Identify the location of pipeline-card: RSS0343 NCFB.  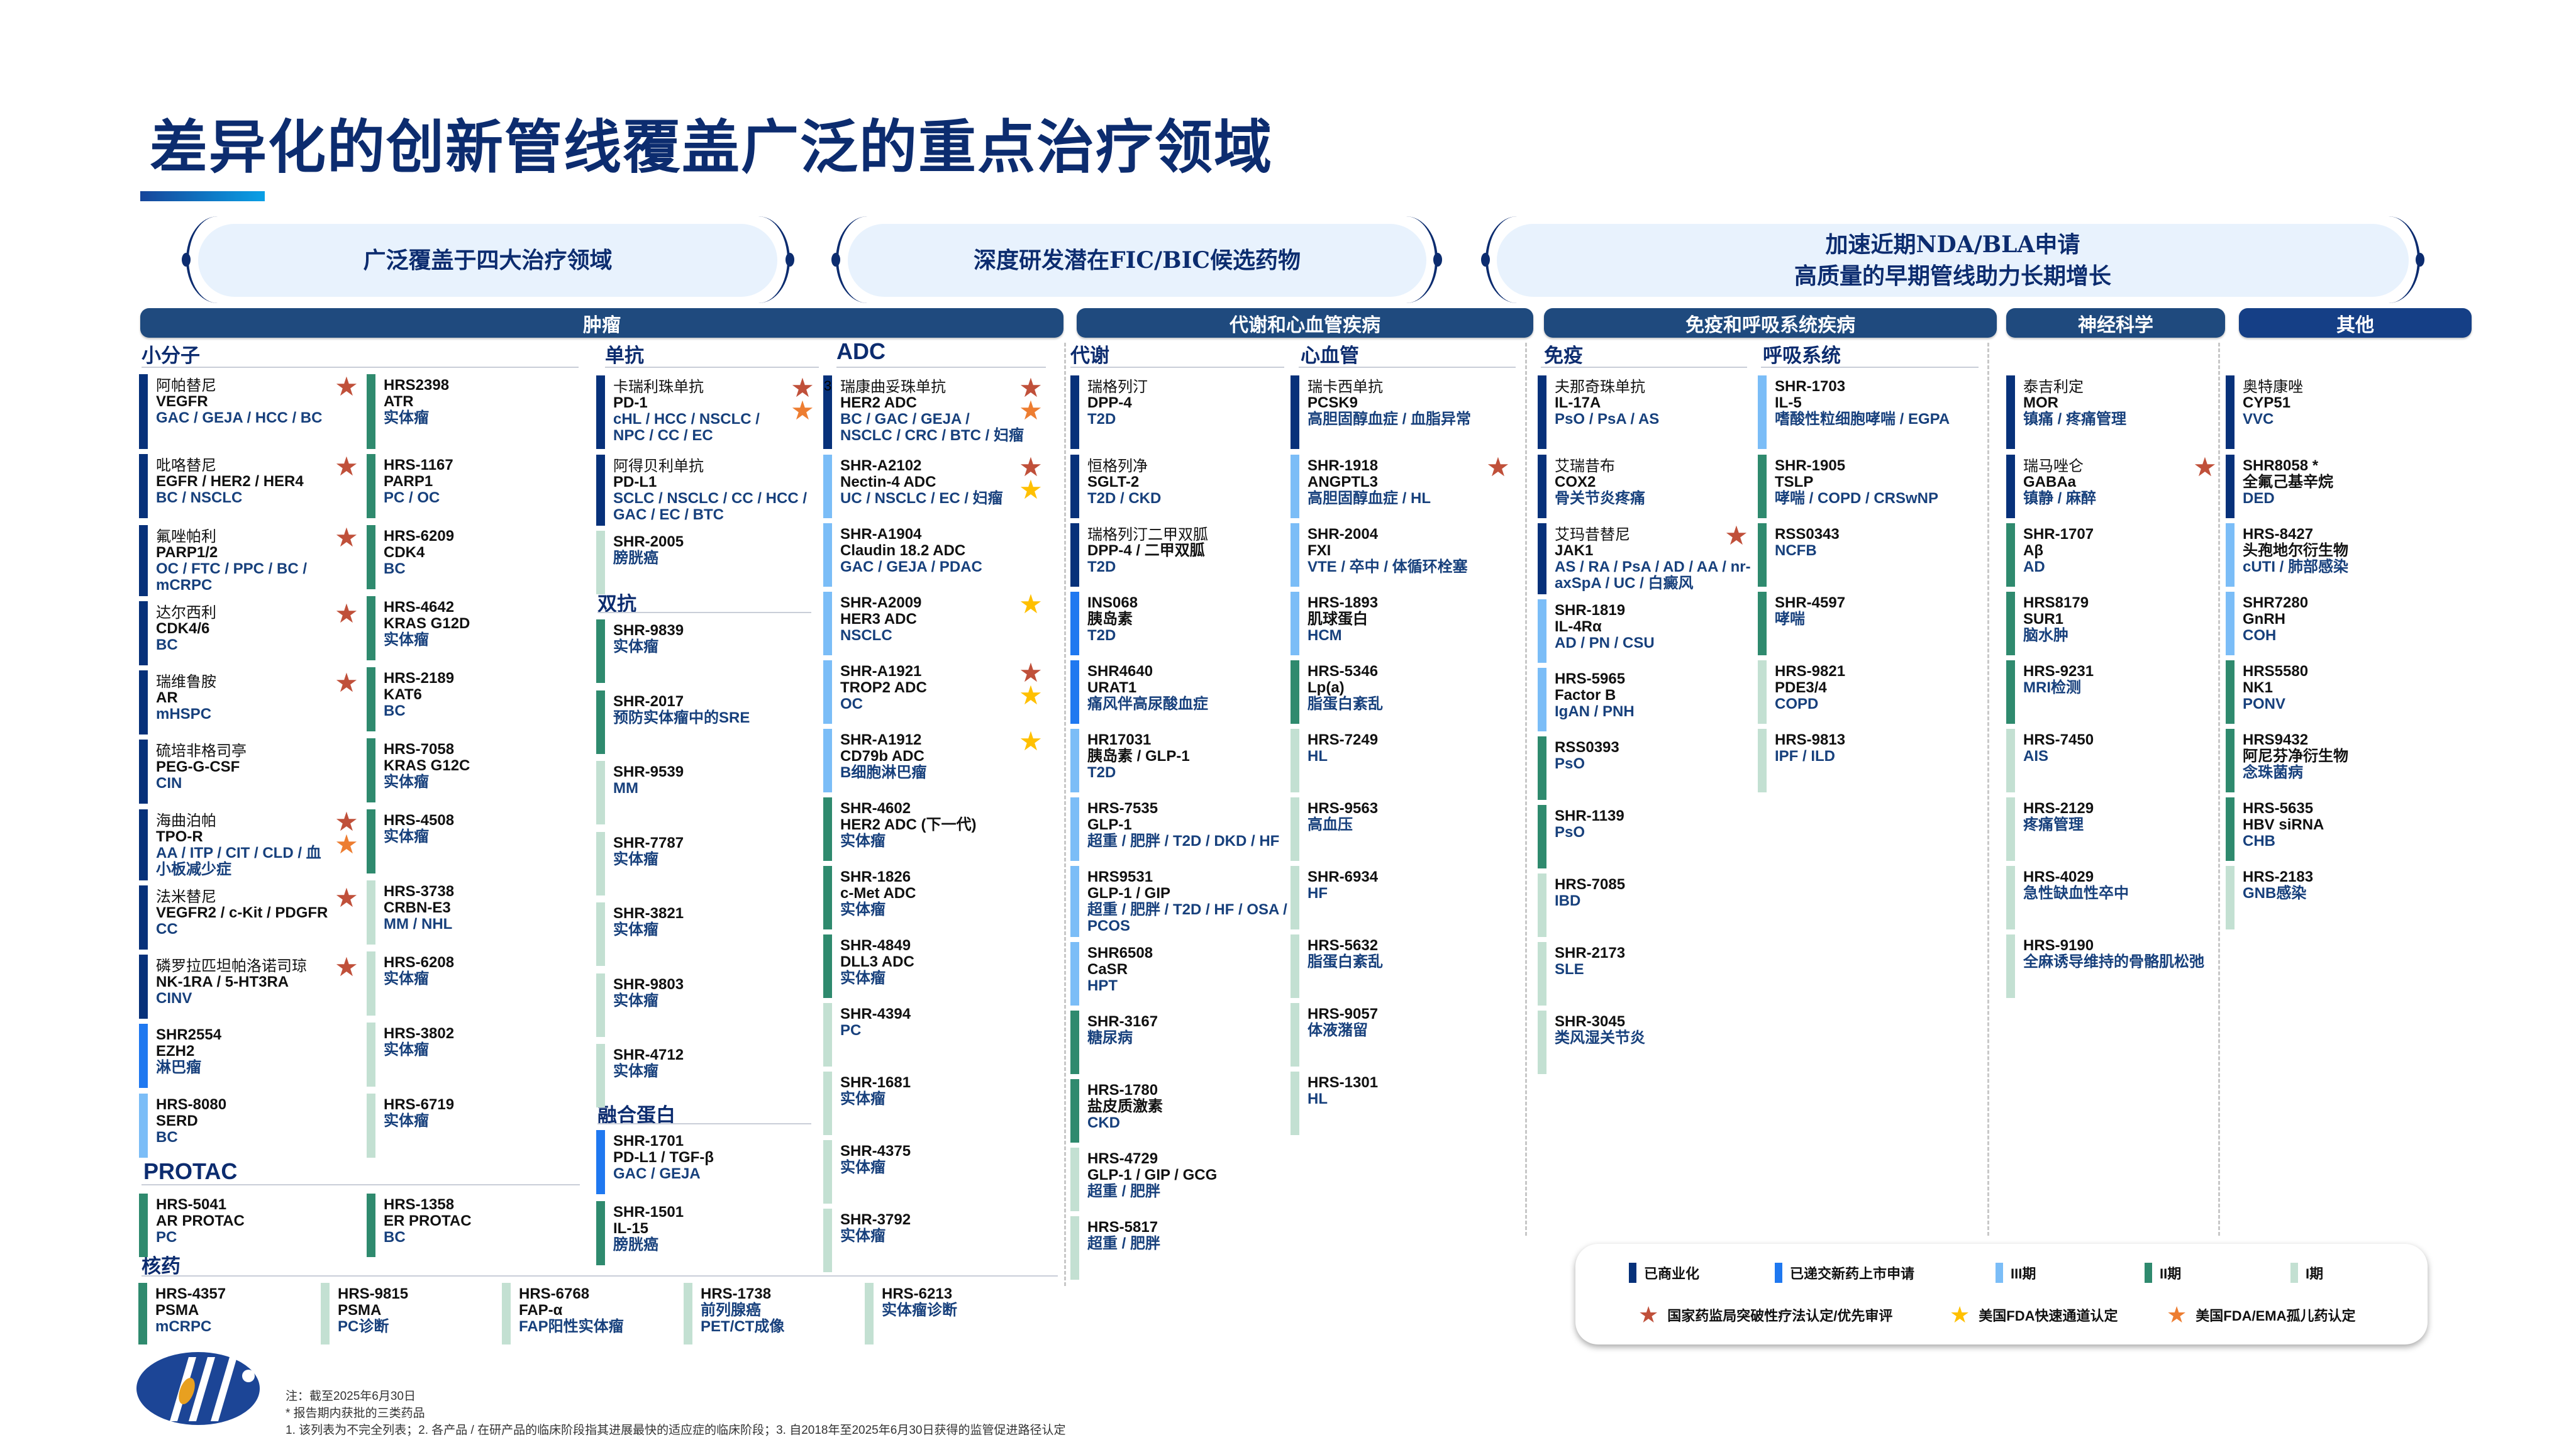
(1871, 555).